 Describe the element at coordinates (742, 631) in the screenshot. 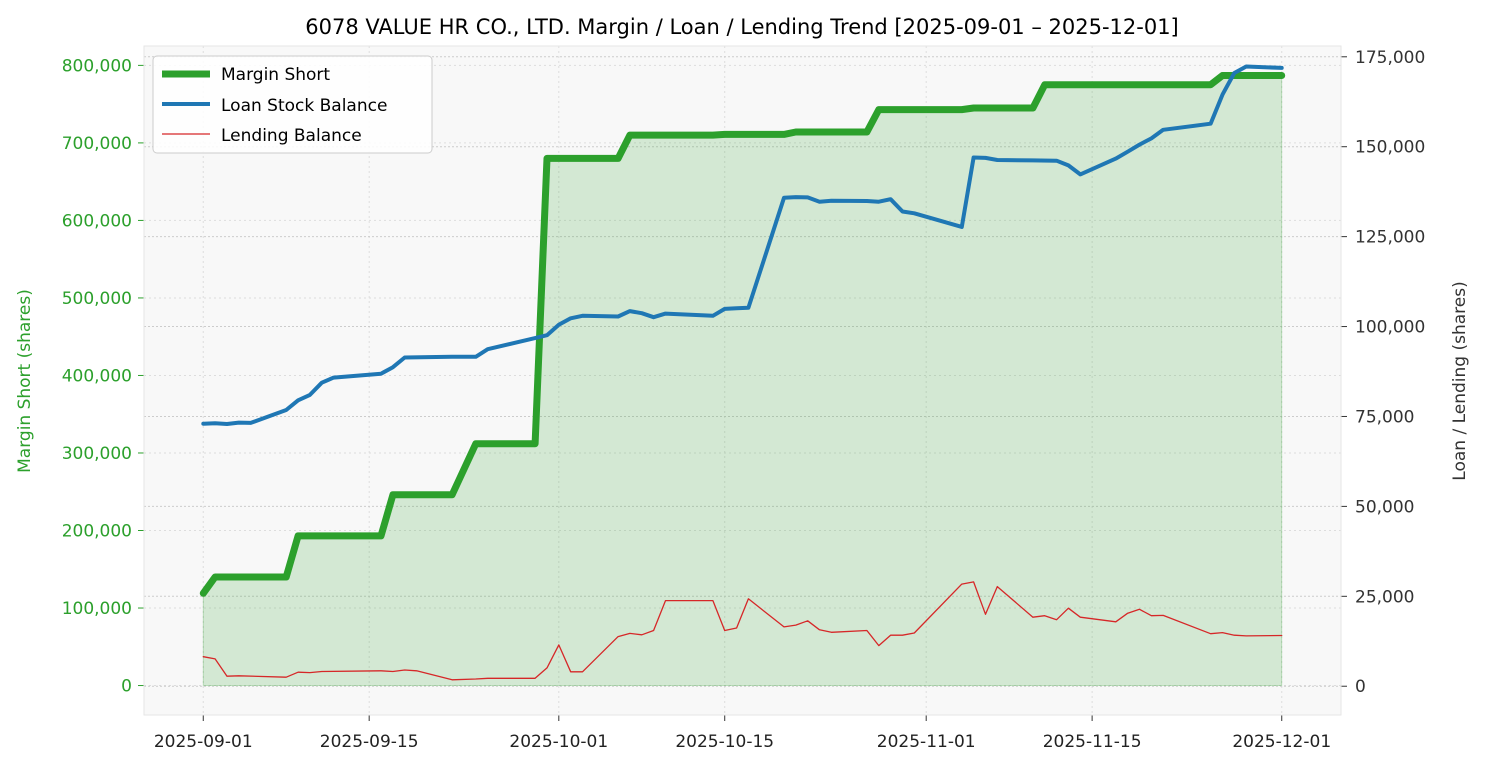

I see `series-line-lending-balance` at that location.